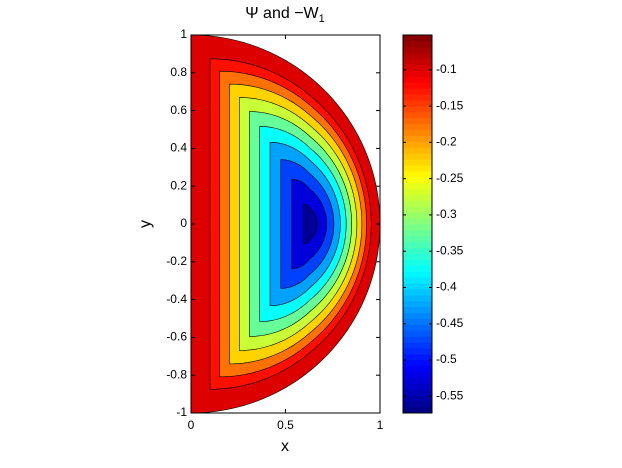 The width and height of the screenshot is (622, 468). Describe the element at coordinates (450, 178) in the screenshot. I see `colorbar-tick-label: -0.25` at that location.